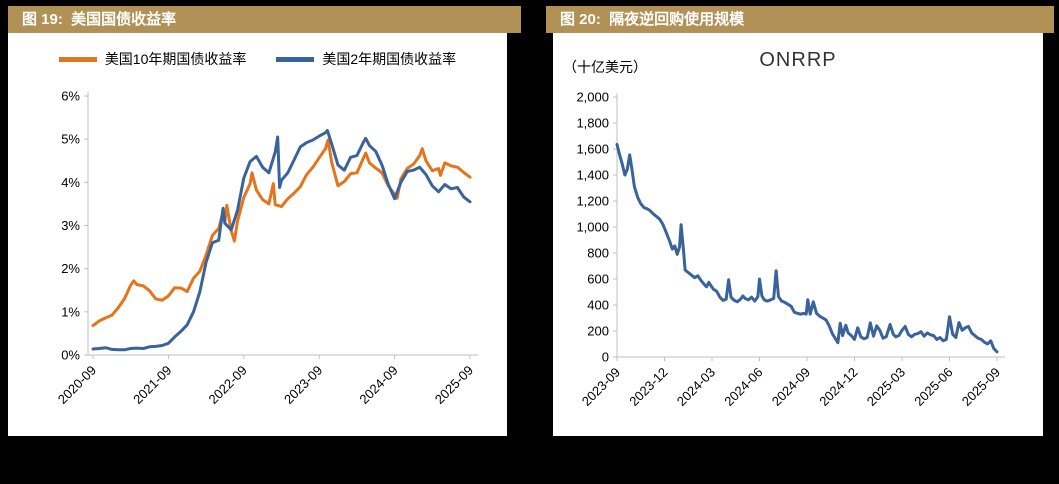 The height and width of the screenshot is (484, 1059). What do you see at coordinates (598, 253) in the screenshot?
I see `y-tick-label: 800` at bounding box center [598, 253].